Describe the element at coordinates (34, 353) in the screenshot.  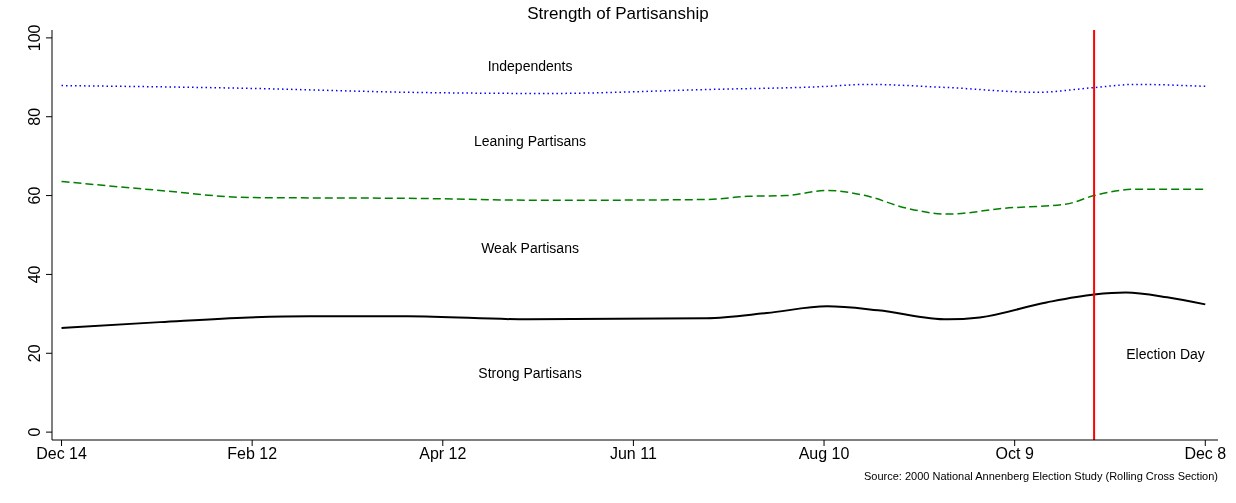
I see `y-tick-label: 20` at that location.